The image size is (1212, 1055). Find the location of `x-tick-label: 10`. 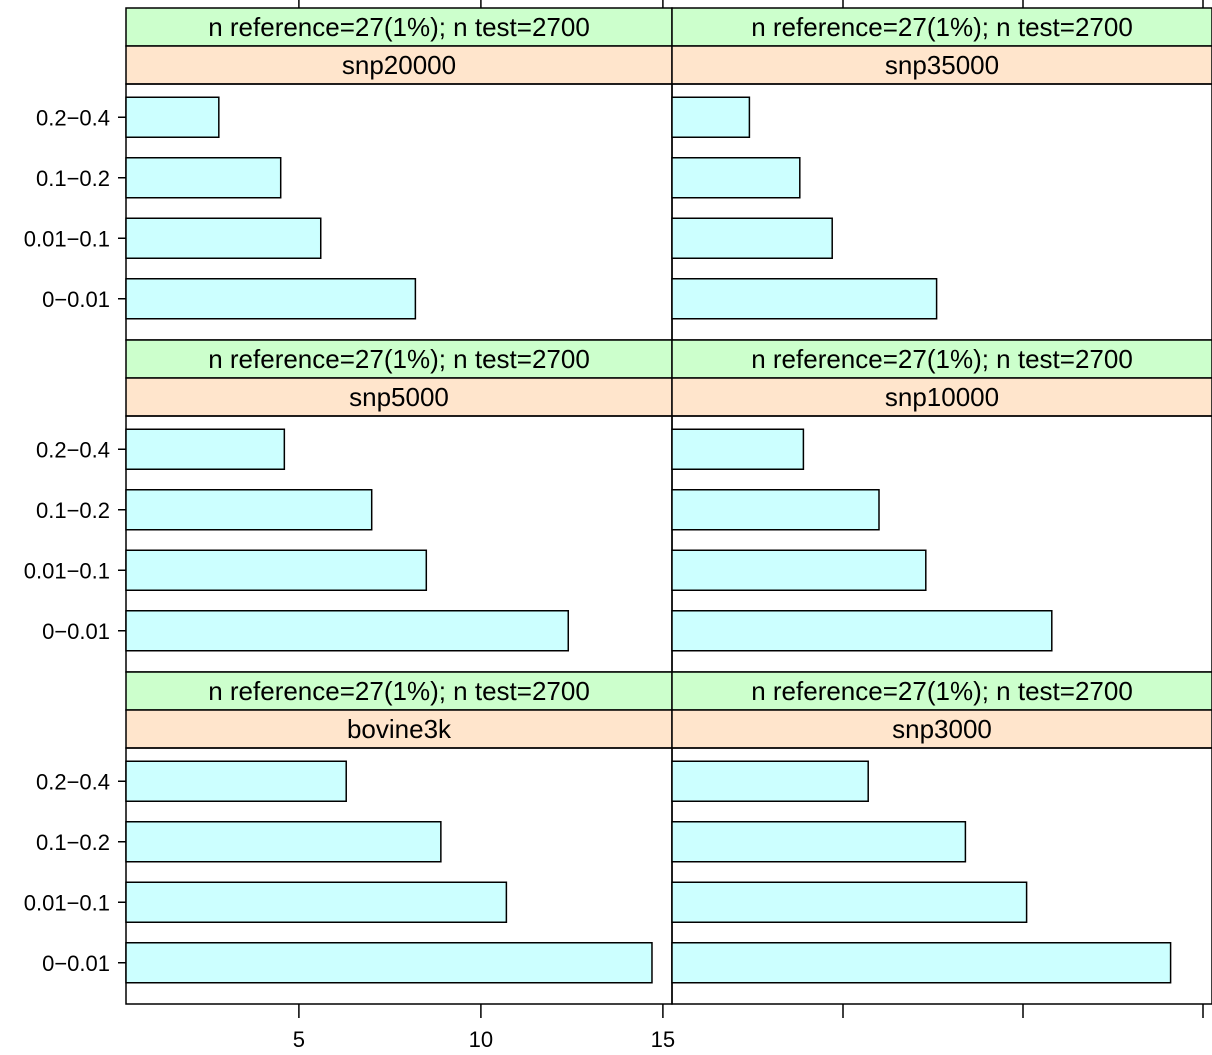

x-tick-label: 10 is located at coordinates (481, 1039).